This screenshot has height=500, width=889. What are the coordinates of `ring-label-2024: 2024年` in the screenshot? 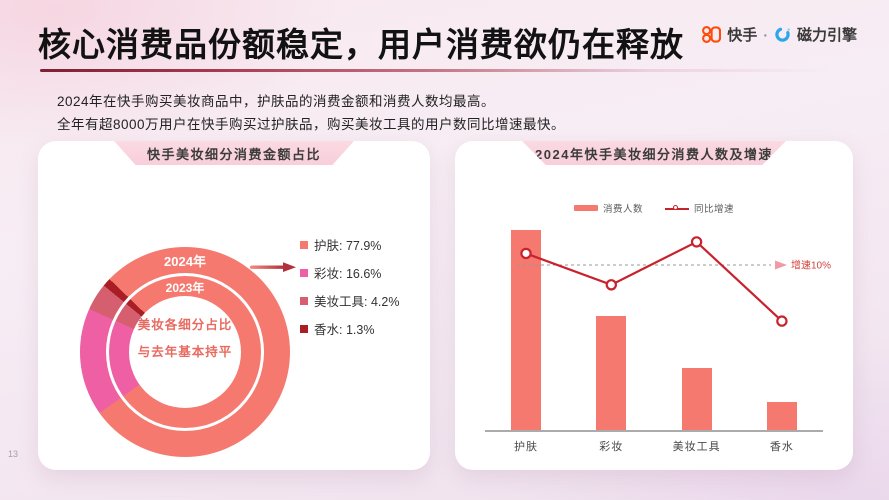 It's located at (185, 261).